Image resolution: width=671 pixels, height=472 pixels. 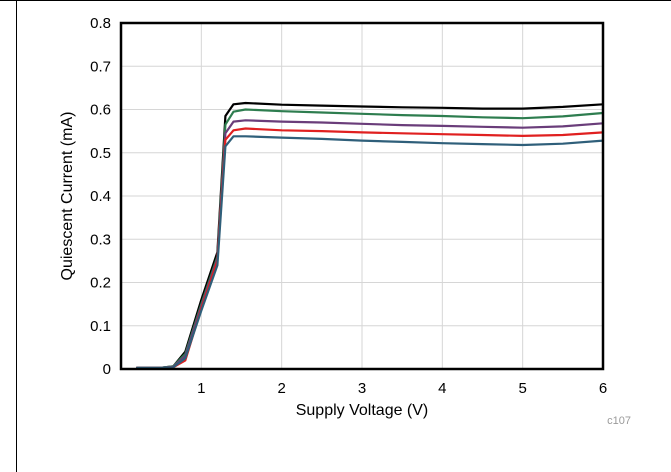 I want to click on x-tick-labels: 1 2 3 4 5 6, so click(x=402, y=388).